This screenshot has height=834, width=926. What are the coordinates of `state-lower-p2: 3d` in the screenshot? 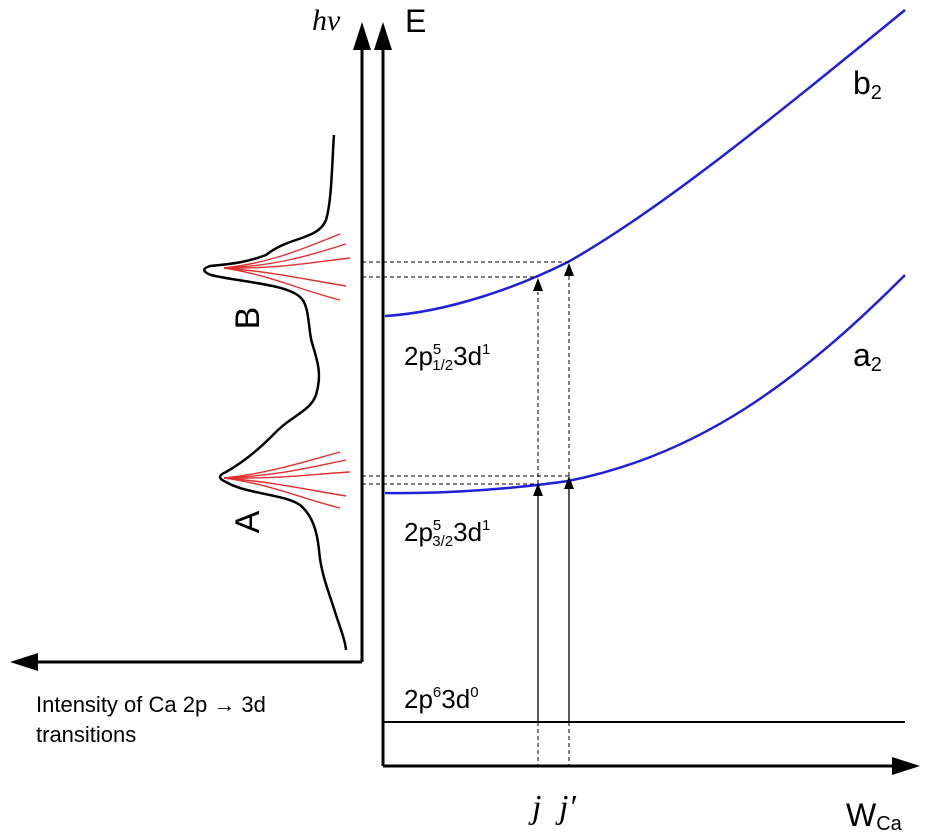 It's located at (467, 532).